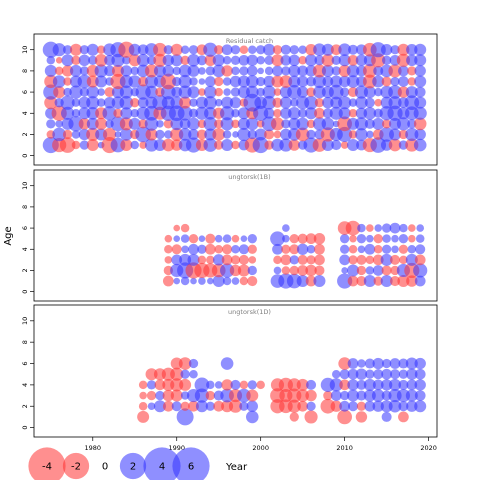 The width and height of the screenshot is (480, 484). What do you see at coordinates (344, 448) in the screenshot?
I see `x-tick-label: 2010` at bounding box center [344, 448].